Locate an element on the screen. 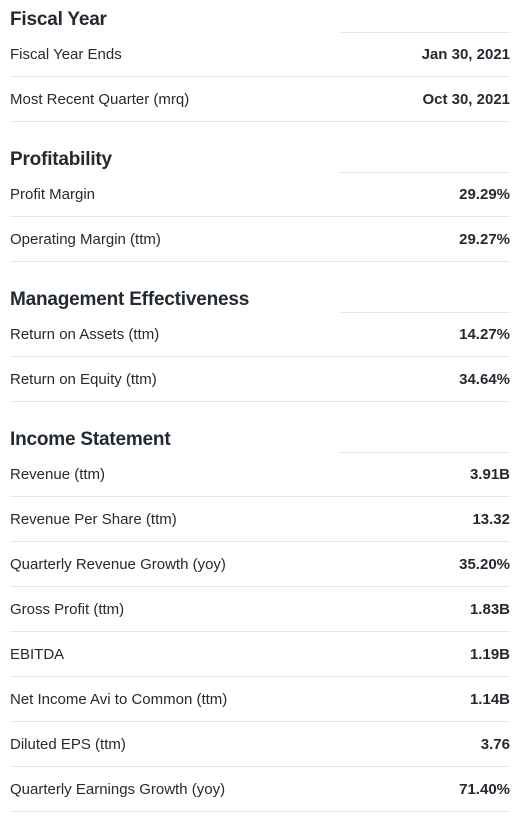 The width and height of the screenshot is (519, 826). table-row: Fiscal Year Ends Jan 30, 2021 is located at coordinates (260, 54).